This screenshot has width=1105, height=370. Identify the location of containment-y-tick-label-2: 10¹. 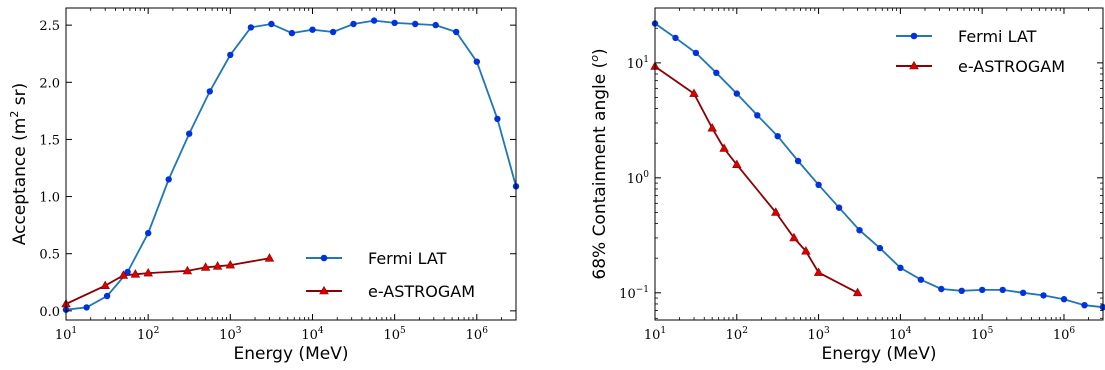
(638, 63).